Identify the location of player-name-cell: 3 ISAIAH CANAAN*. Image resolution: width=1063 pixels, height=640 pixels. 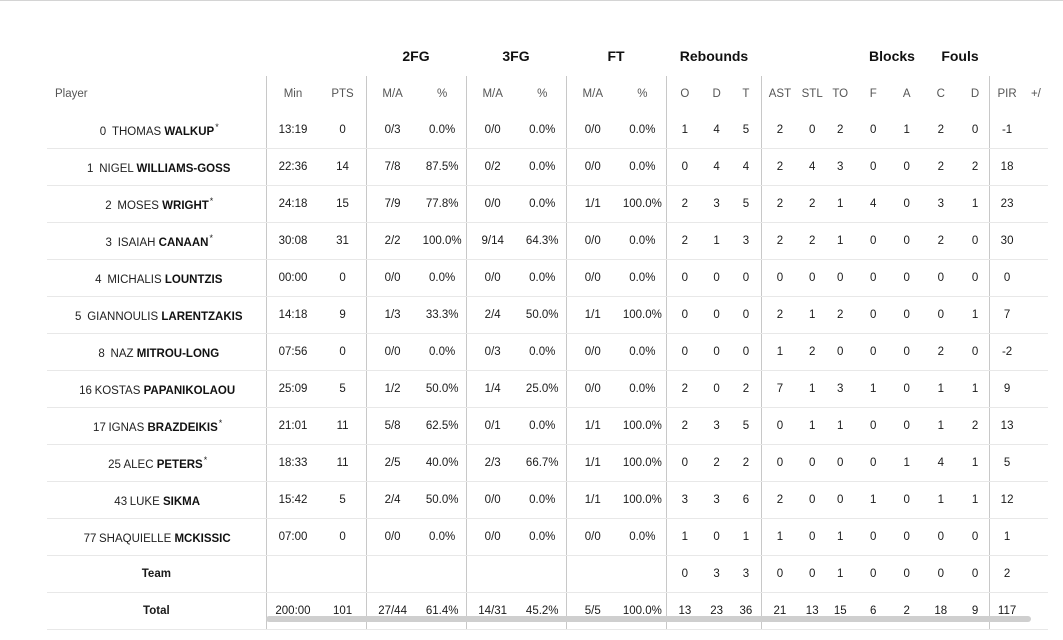
(157, 241).